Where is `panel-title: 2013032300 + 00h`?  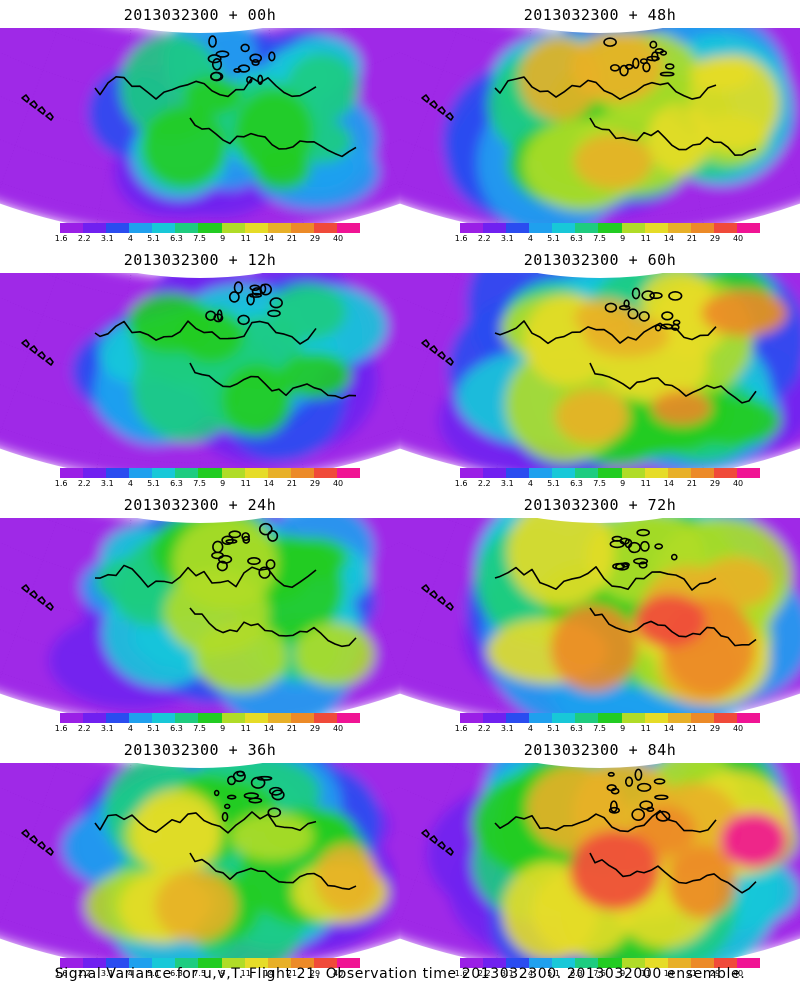 panel-title: 2013032300 + 00h is located at coordinates (200, 15).